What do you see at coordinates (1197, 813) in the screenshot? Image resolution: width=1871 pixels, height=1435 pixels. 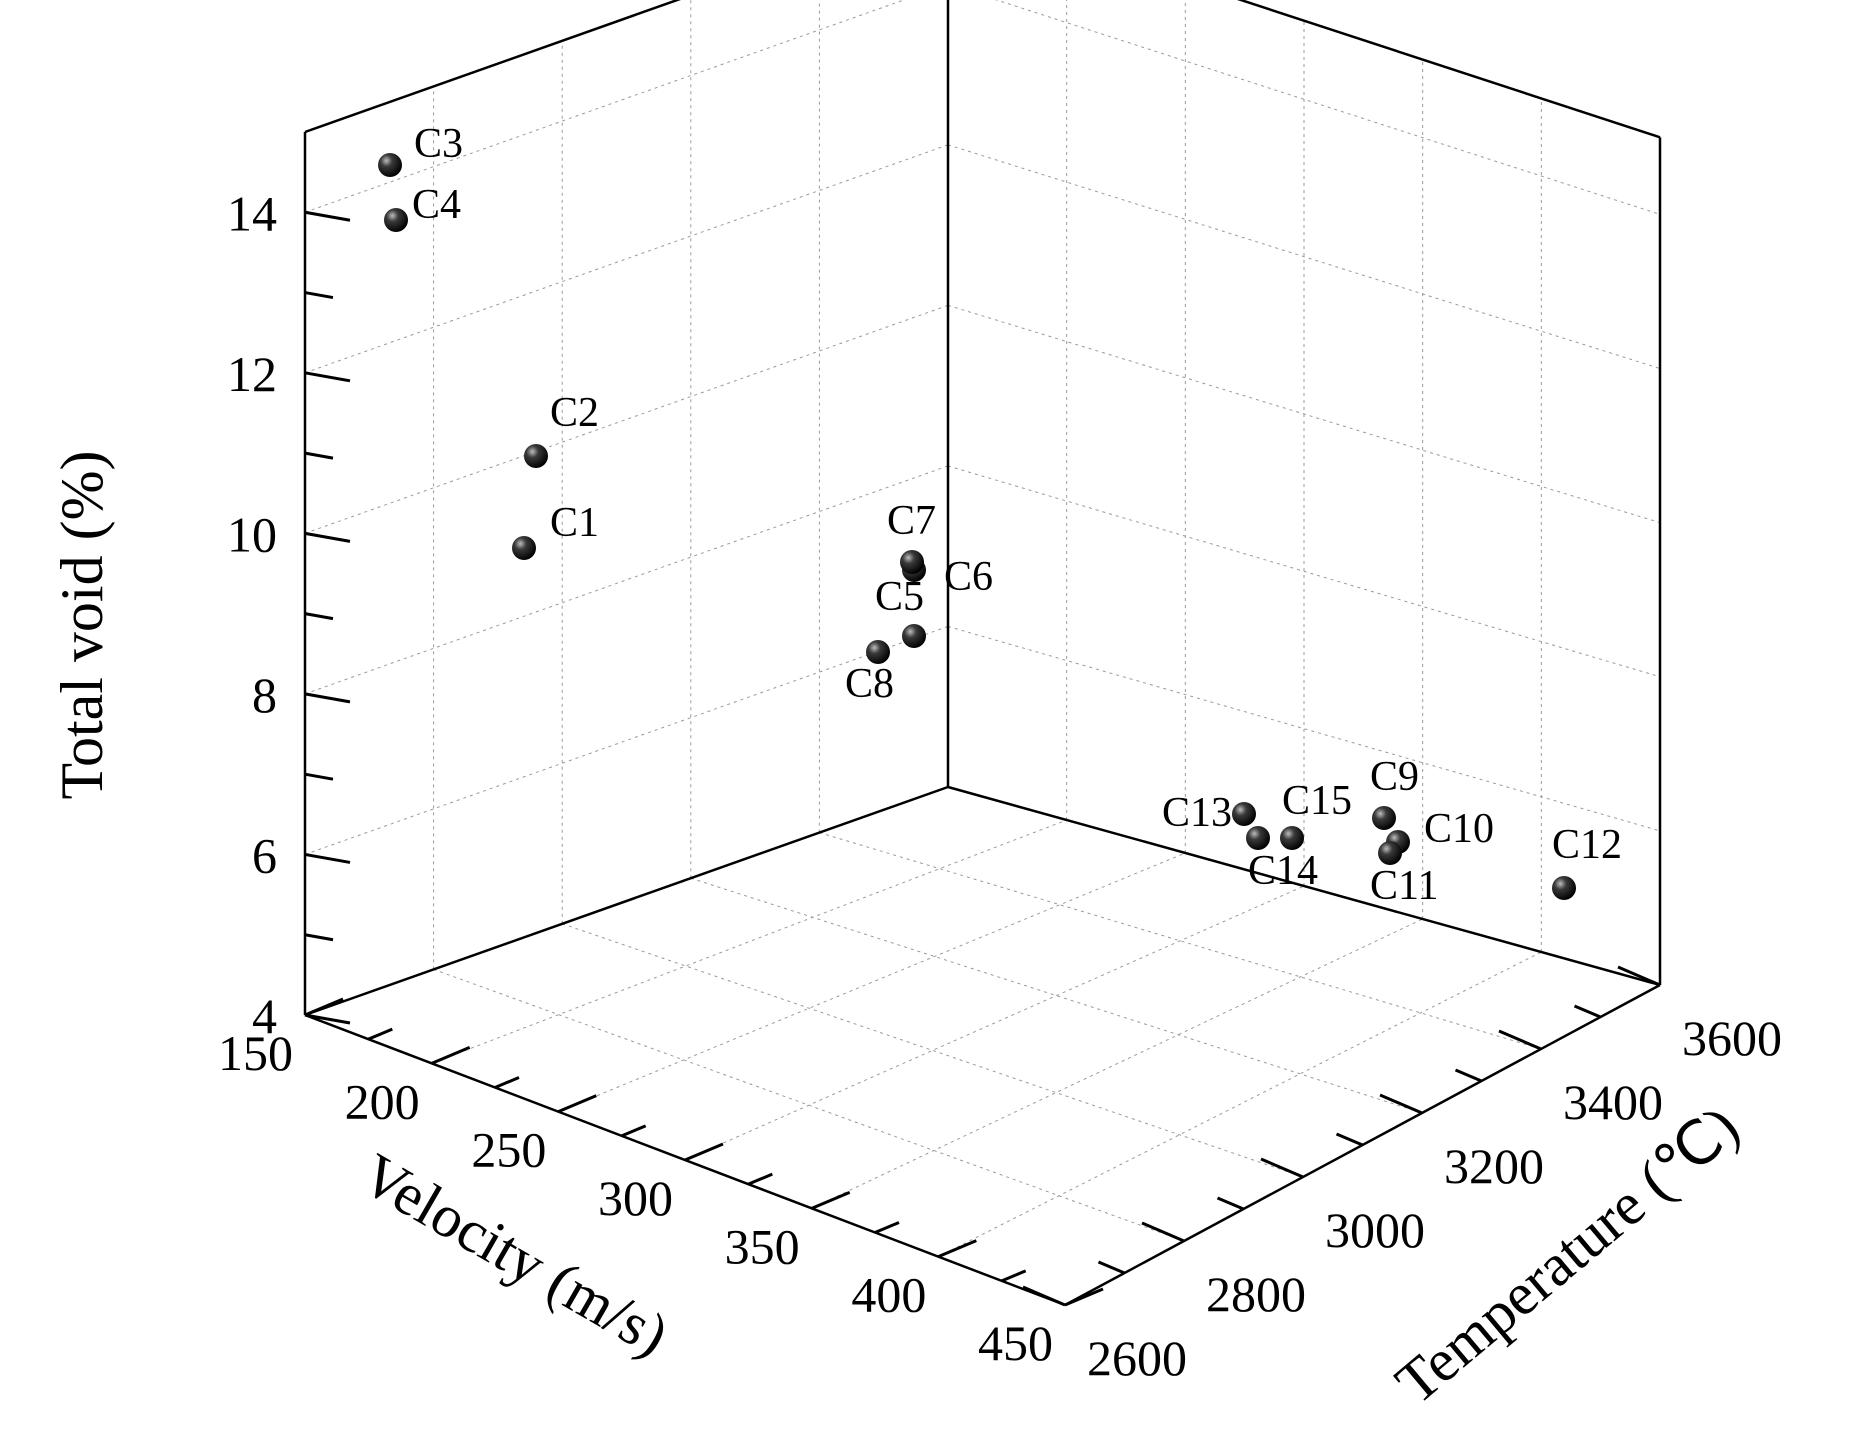 I see `data-point-label: C13` at bounding box center [1197, 813].